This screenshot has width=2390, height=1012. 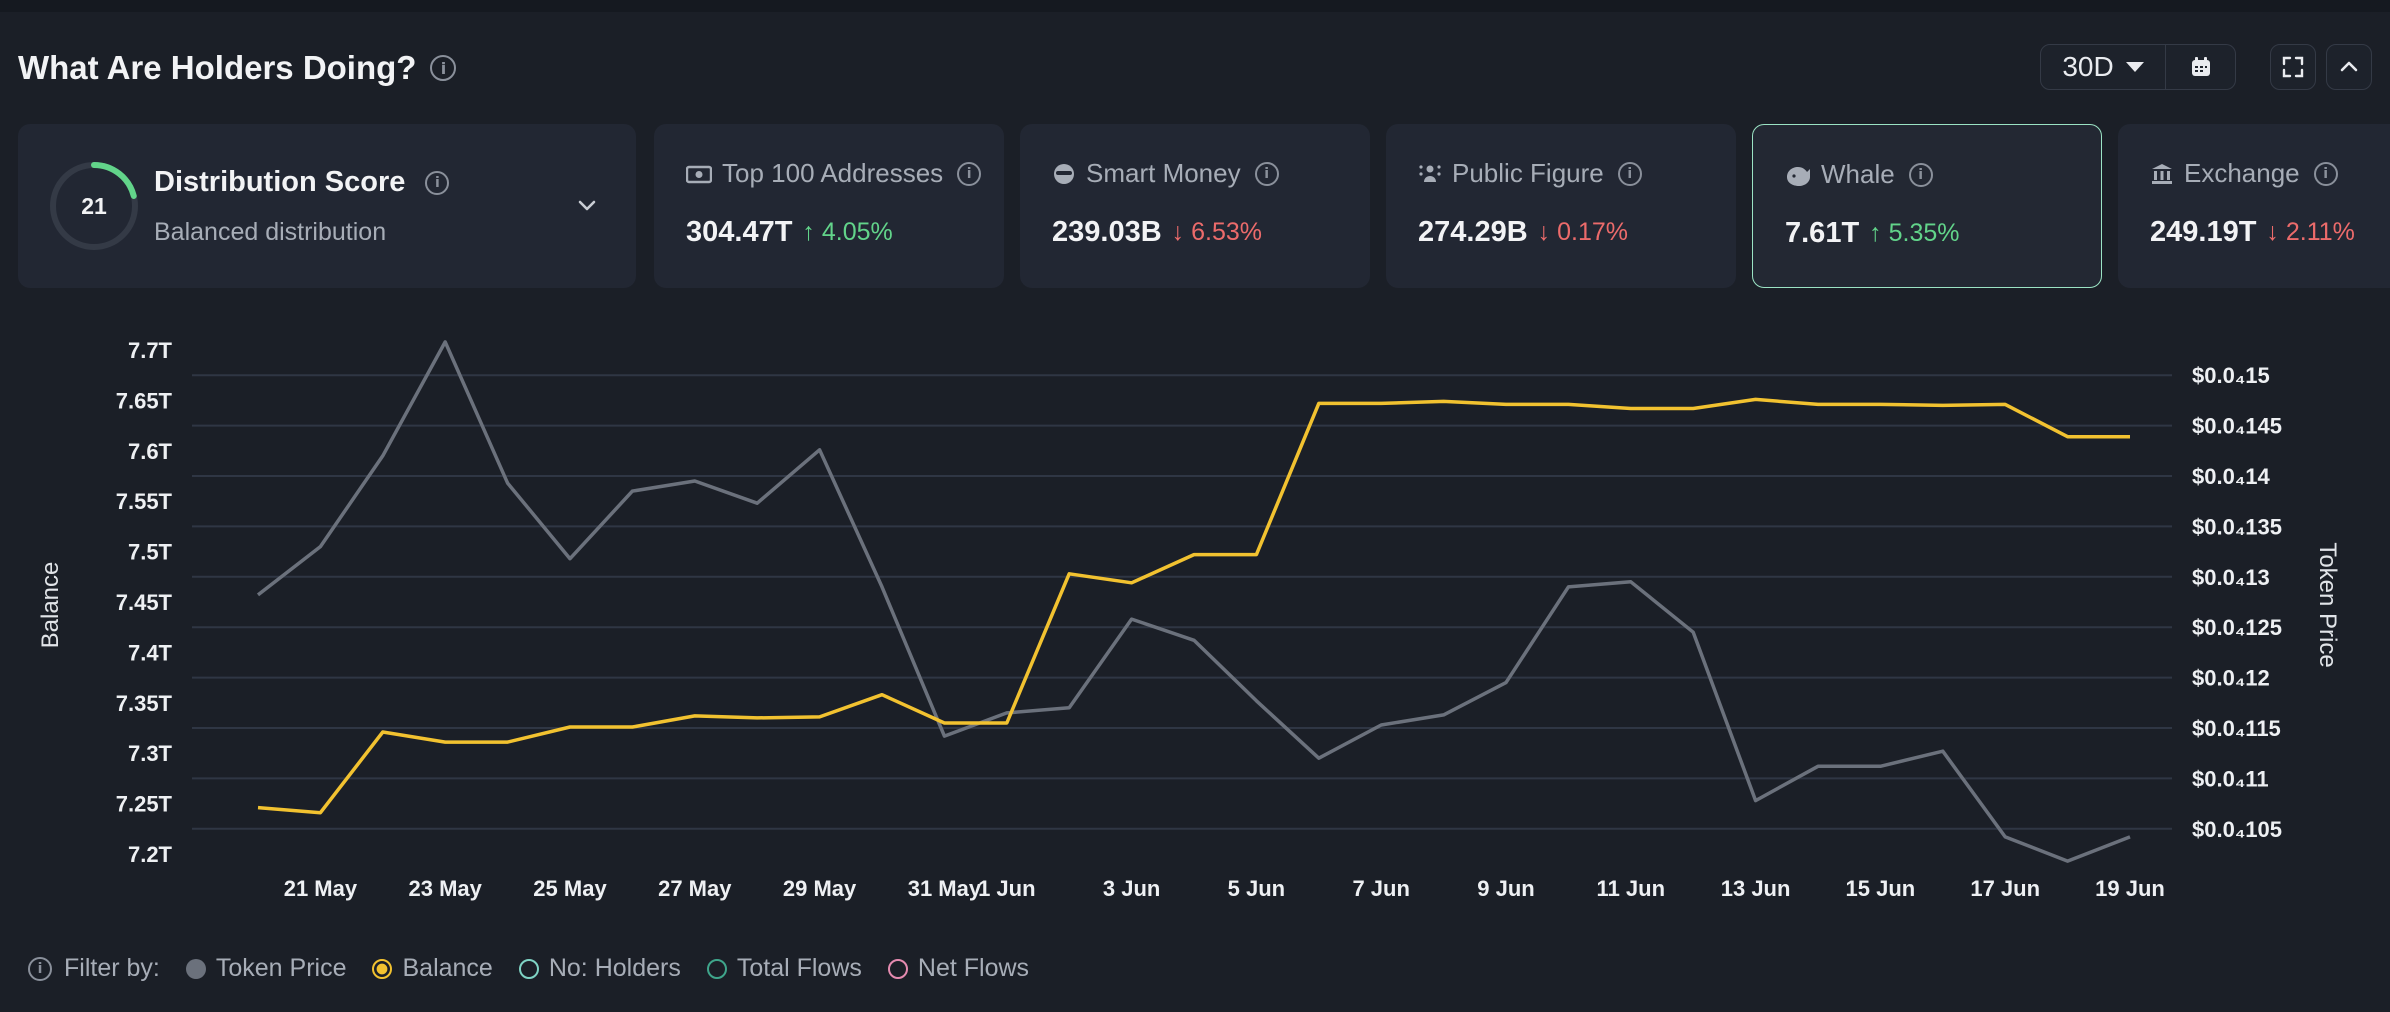 I want to click on x-tick-label: 25 May, so click(x=570, y=888).